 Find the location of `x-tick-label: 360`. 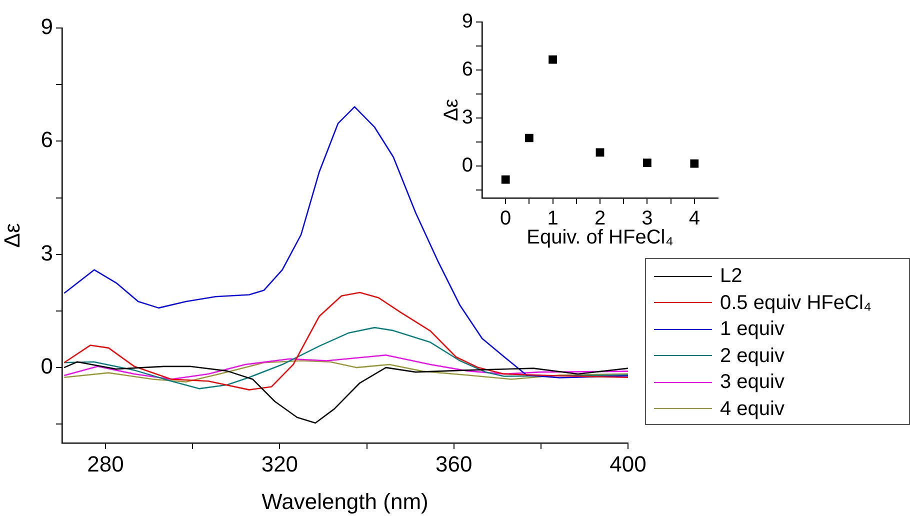

x-tick-label: 360 is located at coordinates (453, 463).